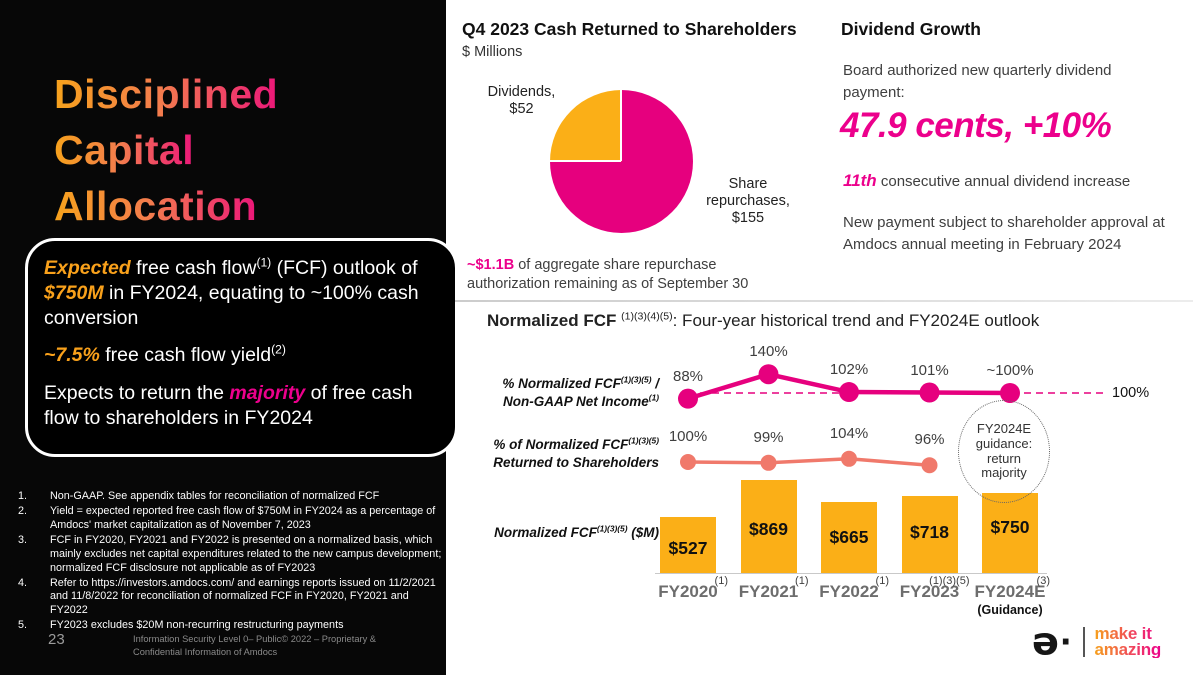 This screenshot has height=675, width=1200. Describe the element at coordinates (849, 433) in the screenshot. I see `line-value-label: 104%` at that location.